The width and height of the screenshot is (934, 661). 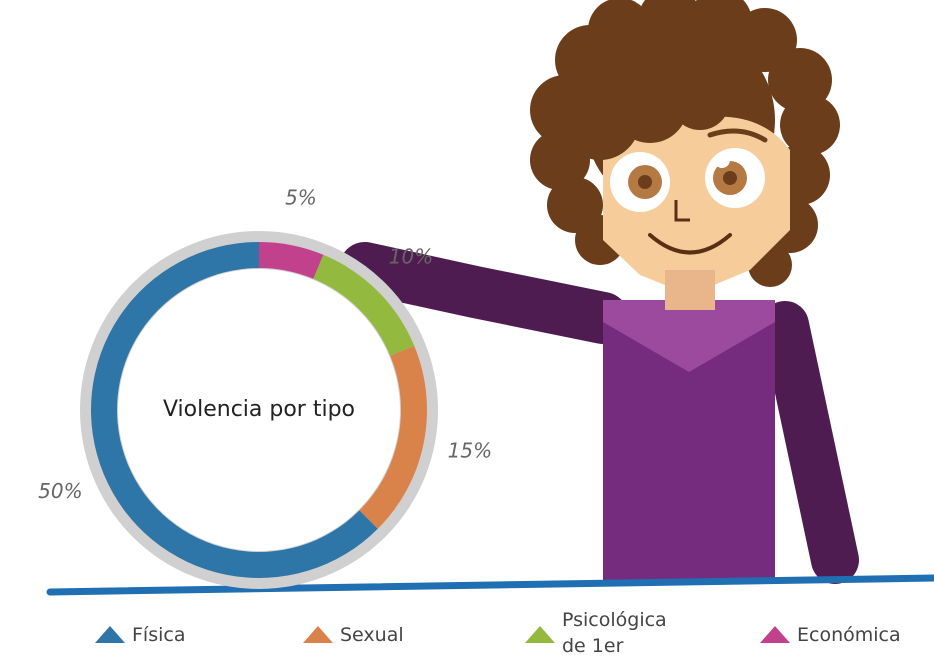 I want to click on chart-title: Violencia por tipo, so click(x=259, y=409).